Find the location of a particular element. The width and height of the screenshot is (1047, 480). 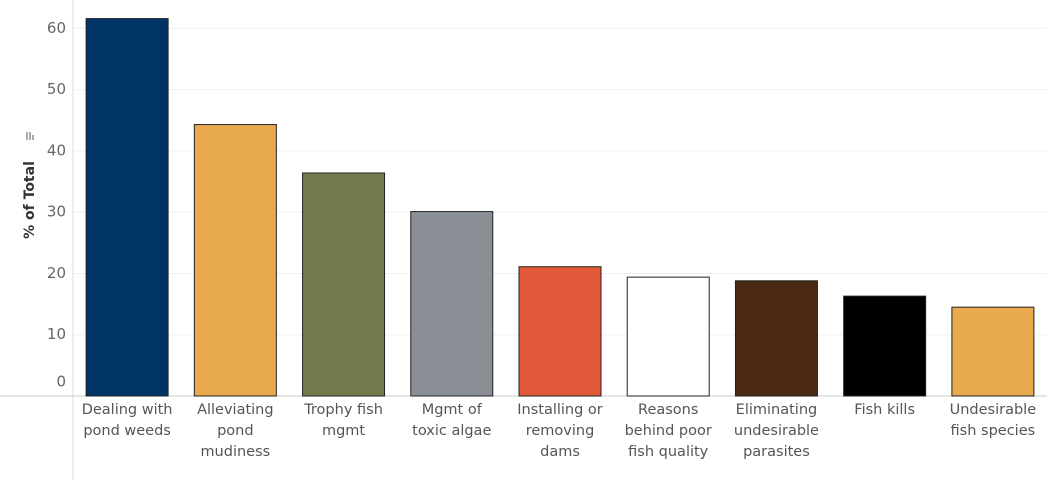

y-tick-label: 40 is located at coordinates (56, 150).